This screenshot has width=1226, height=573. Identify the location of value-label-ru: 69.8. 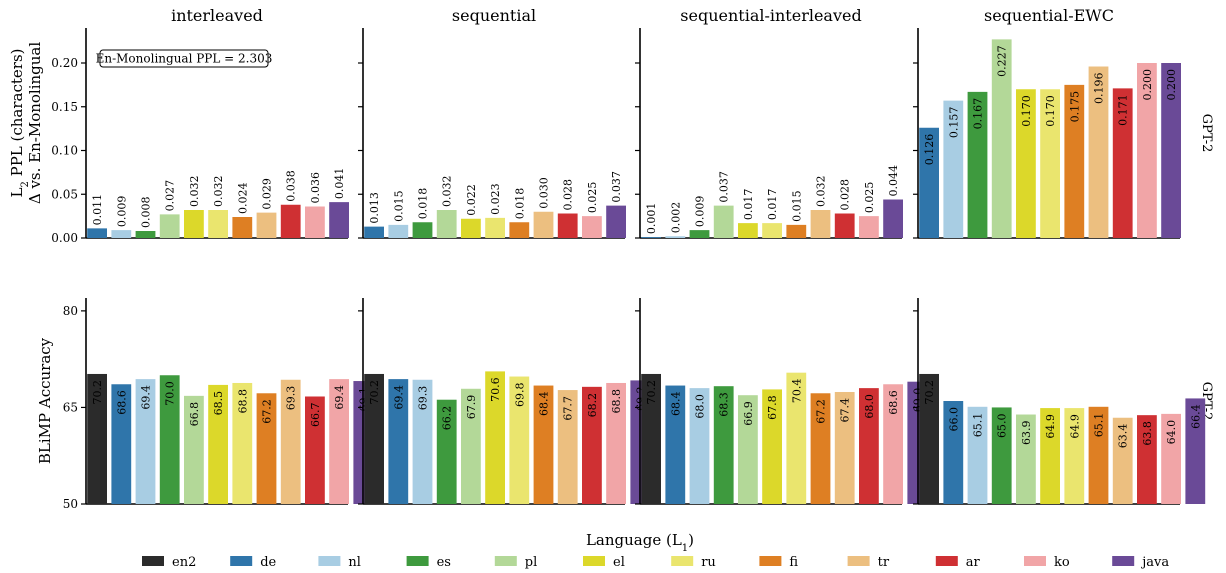
(519, 395).